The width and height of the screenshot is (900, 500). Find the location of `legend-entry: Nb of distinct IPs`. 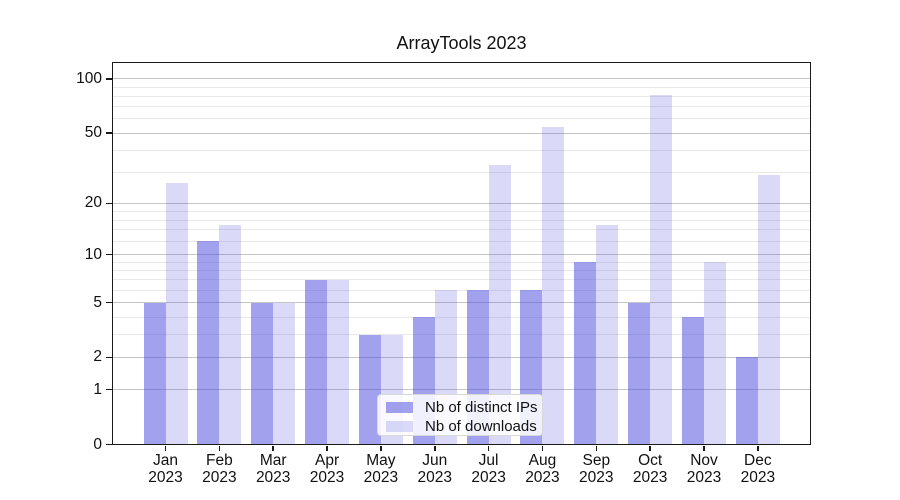

legend-entry: Nb of distinct IPs is located at coordinates (462, 407).